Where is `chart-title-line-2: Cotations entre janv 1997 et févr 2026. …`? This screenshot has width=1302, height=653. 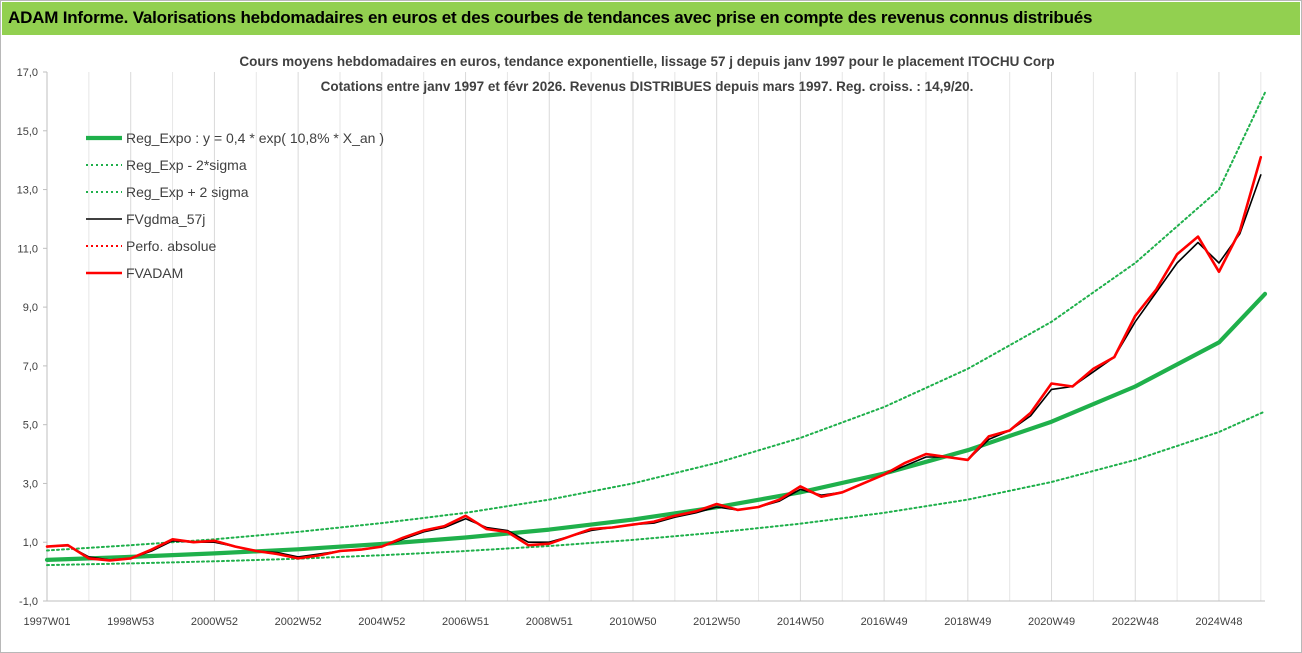
chart-title-line-2: Cotations entre janv 1997 et févr 2026. … is located at coordinates (647, 86).